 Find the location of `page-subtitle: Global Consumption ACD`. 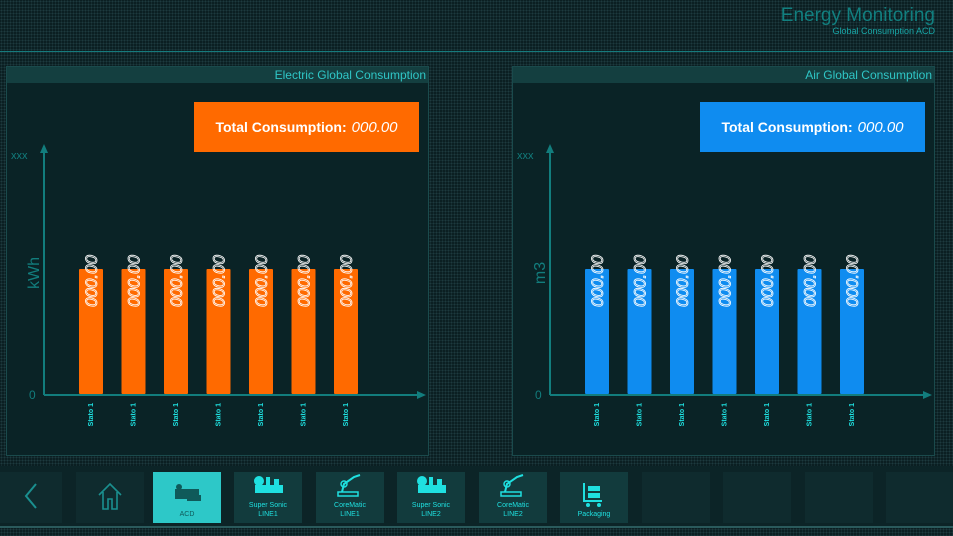

page-subtitle: Global Consumption ACD is located at coordinates (883, 31).